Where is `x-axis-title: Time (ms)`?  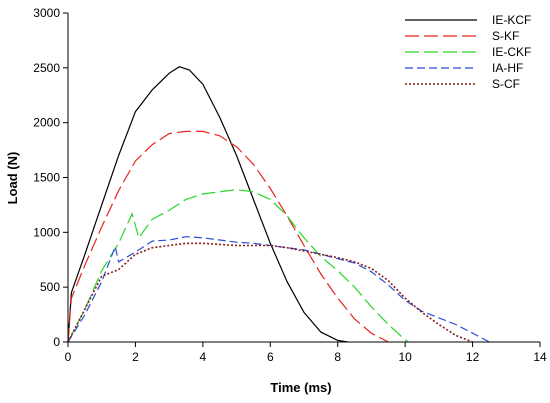
x-axis-title: Time (ms) is located at coordinates (300, 387).